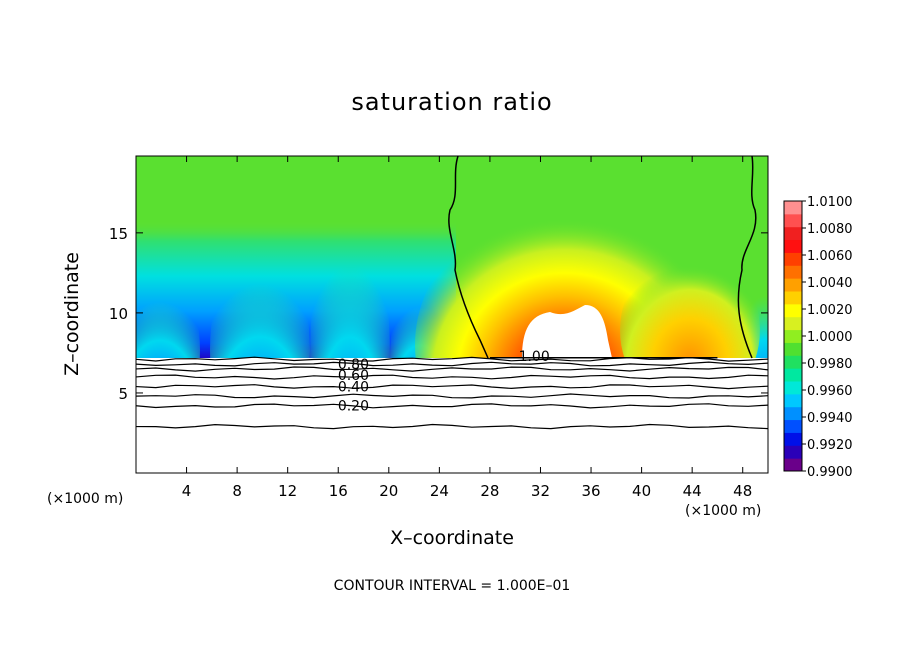  What do you see at coordinates (452, 415) in the screenshot?
I see `lower-region` at bounding box center [452, 415].